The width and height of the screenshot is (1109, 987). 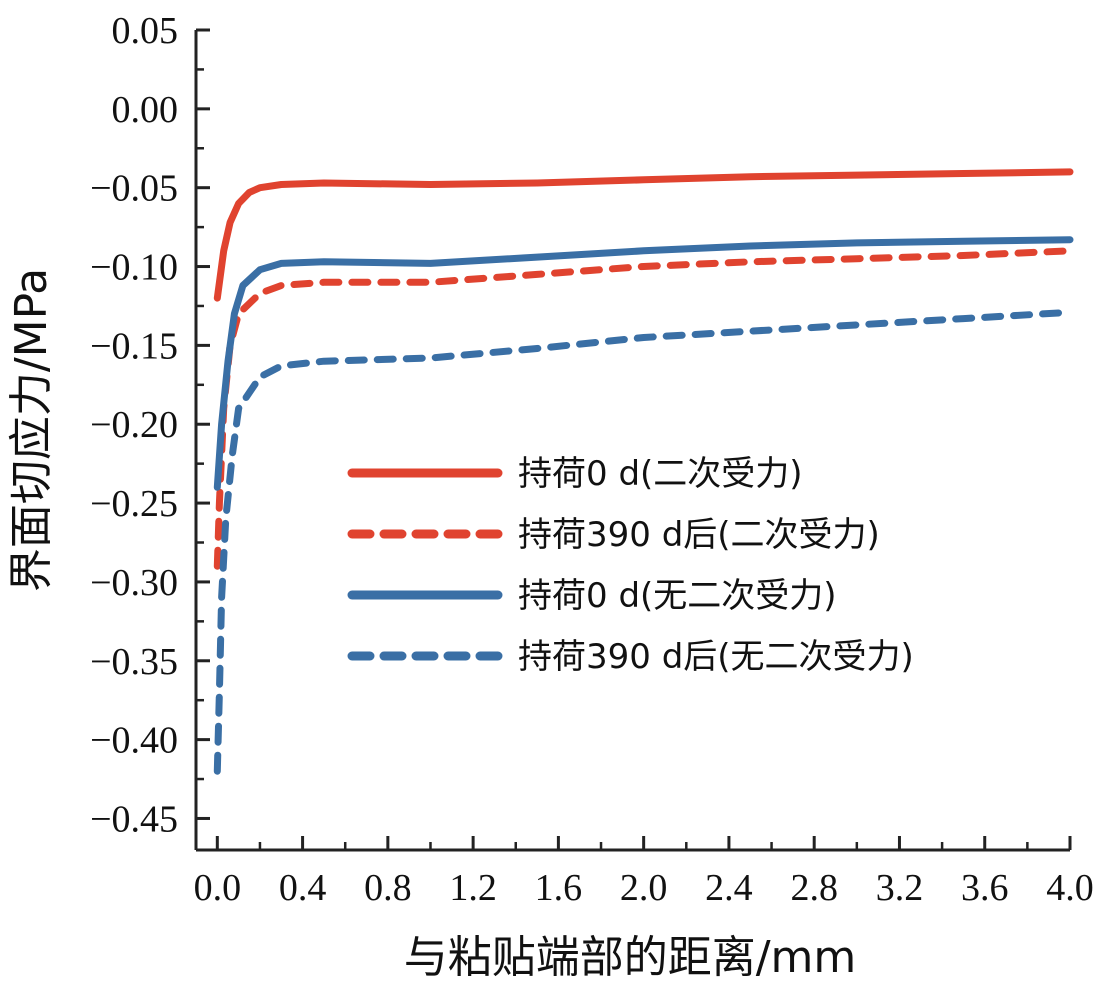 What do you see at coordinates (145, 31) in the screenshot?
I see `y-tick-label: 0.05` at bounding box center [145, 31].